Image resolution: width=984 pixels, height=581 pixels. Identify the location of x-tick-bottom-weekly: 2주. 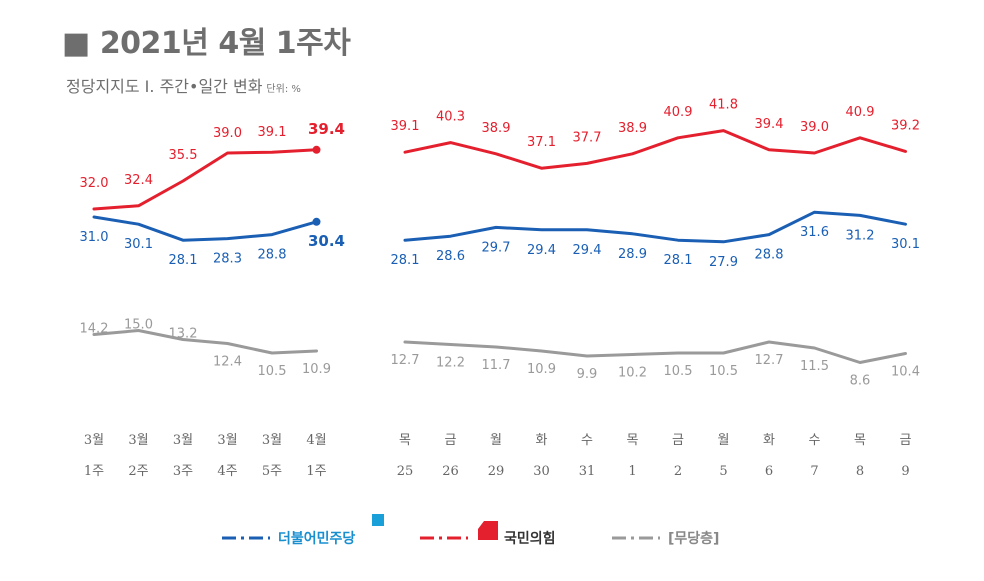
(138, 471).